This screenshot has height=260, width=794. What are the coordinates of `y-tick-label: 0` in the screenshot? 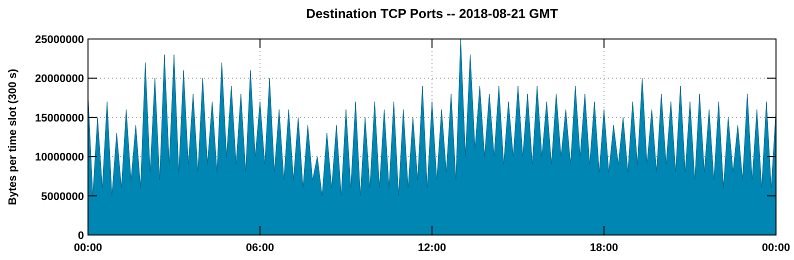 It's located at (81, 236).